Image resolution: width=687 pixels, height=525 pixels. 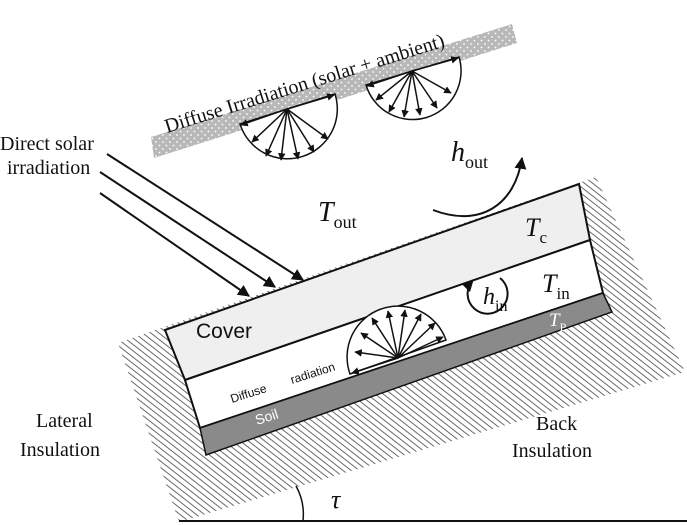 What do you see at coordinates (556, 424) in the screenshot?
I see `back-insulation-label-line1: Back` at bounding box center [556, 424].